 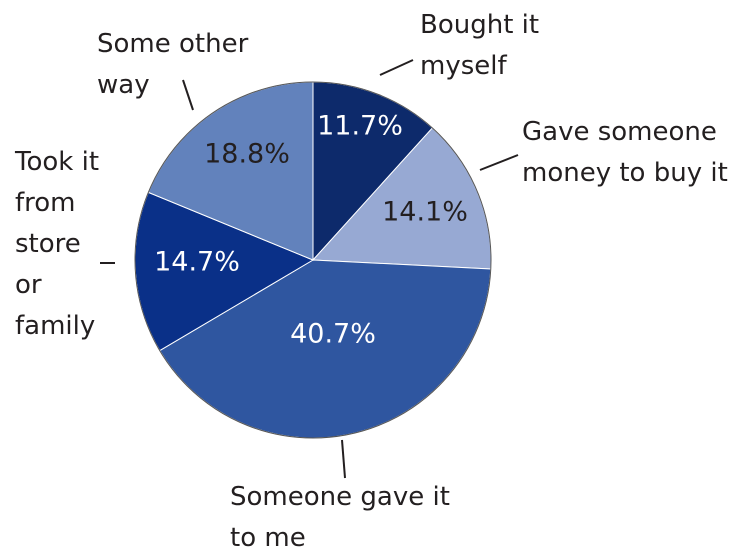 What do you see at coordinates (333, 334) in the screenshot?
I see `value-label: 40.7%` at bounding box center [333, 334].